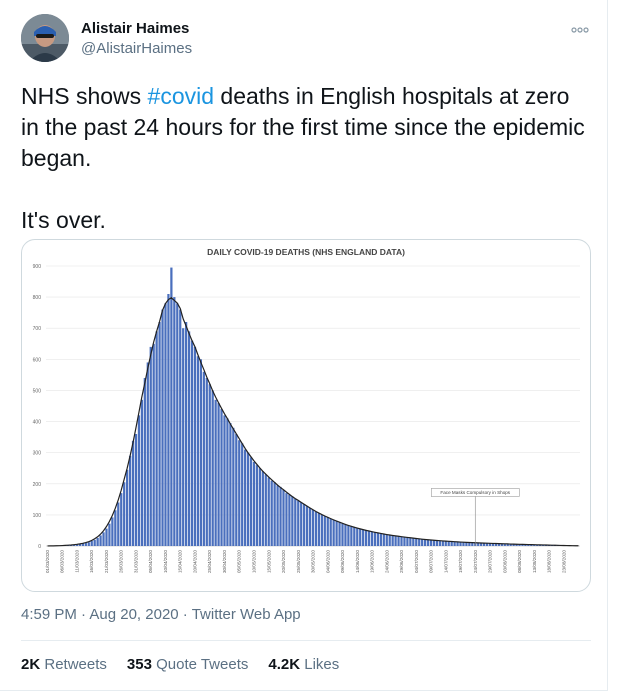  I want to click on annotation-box, so click(475, 492).